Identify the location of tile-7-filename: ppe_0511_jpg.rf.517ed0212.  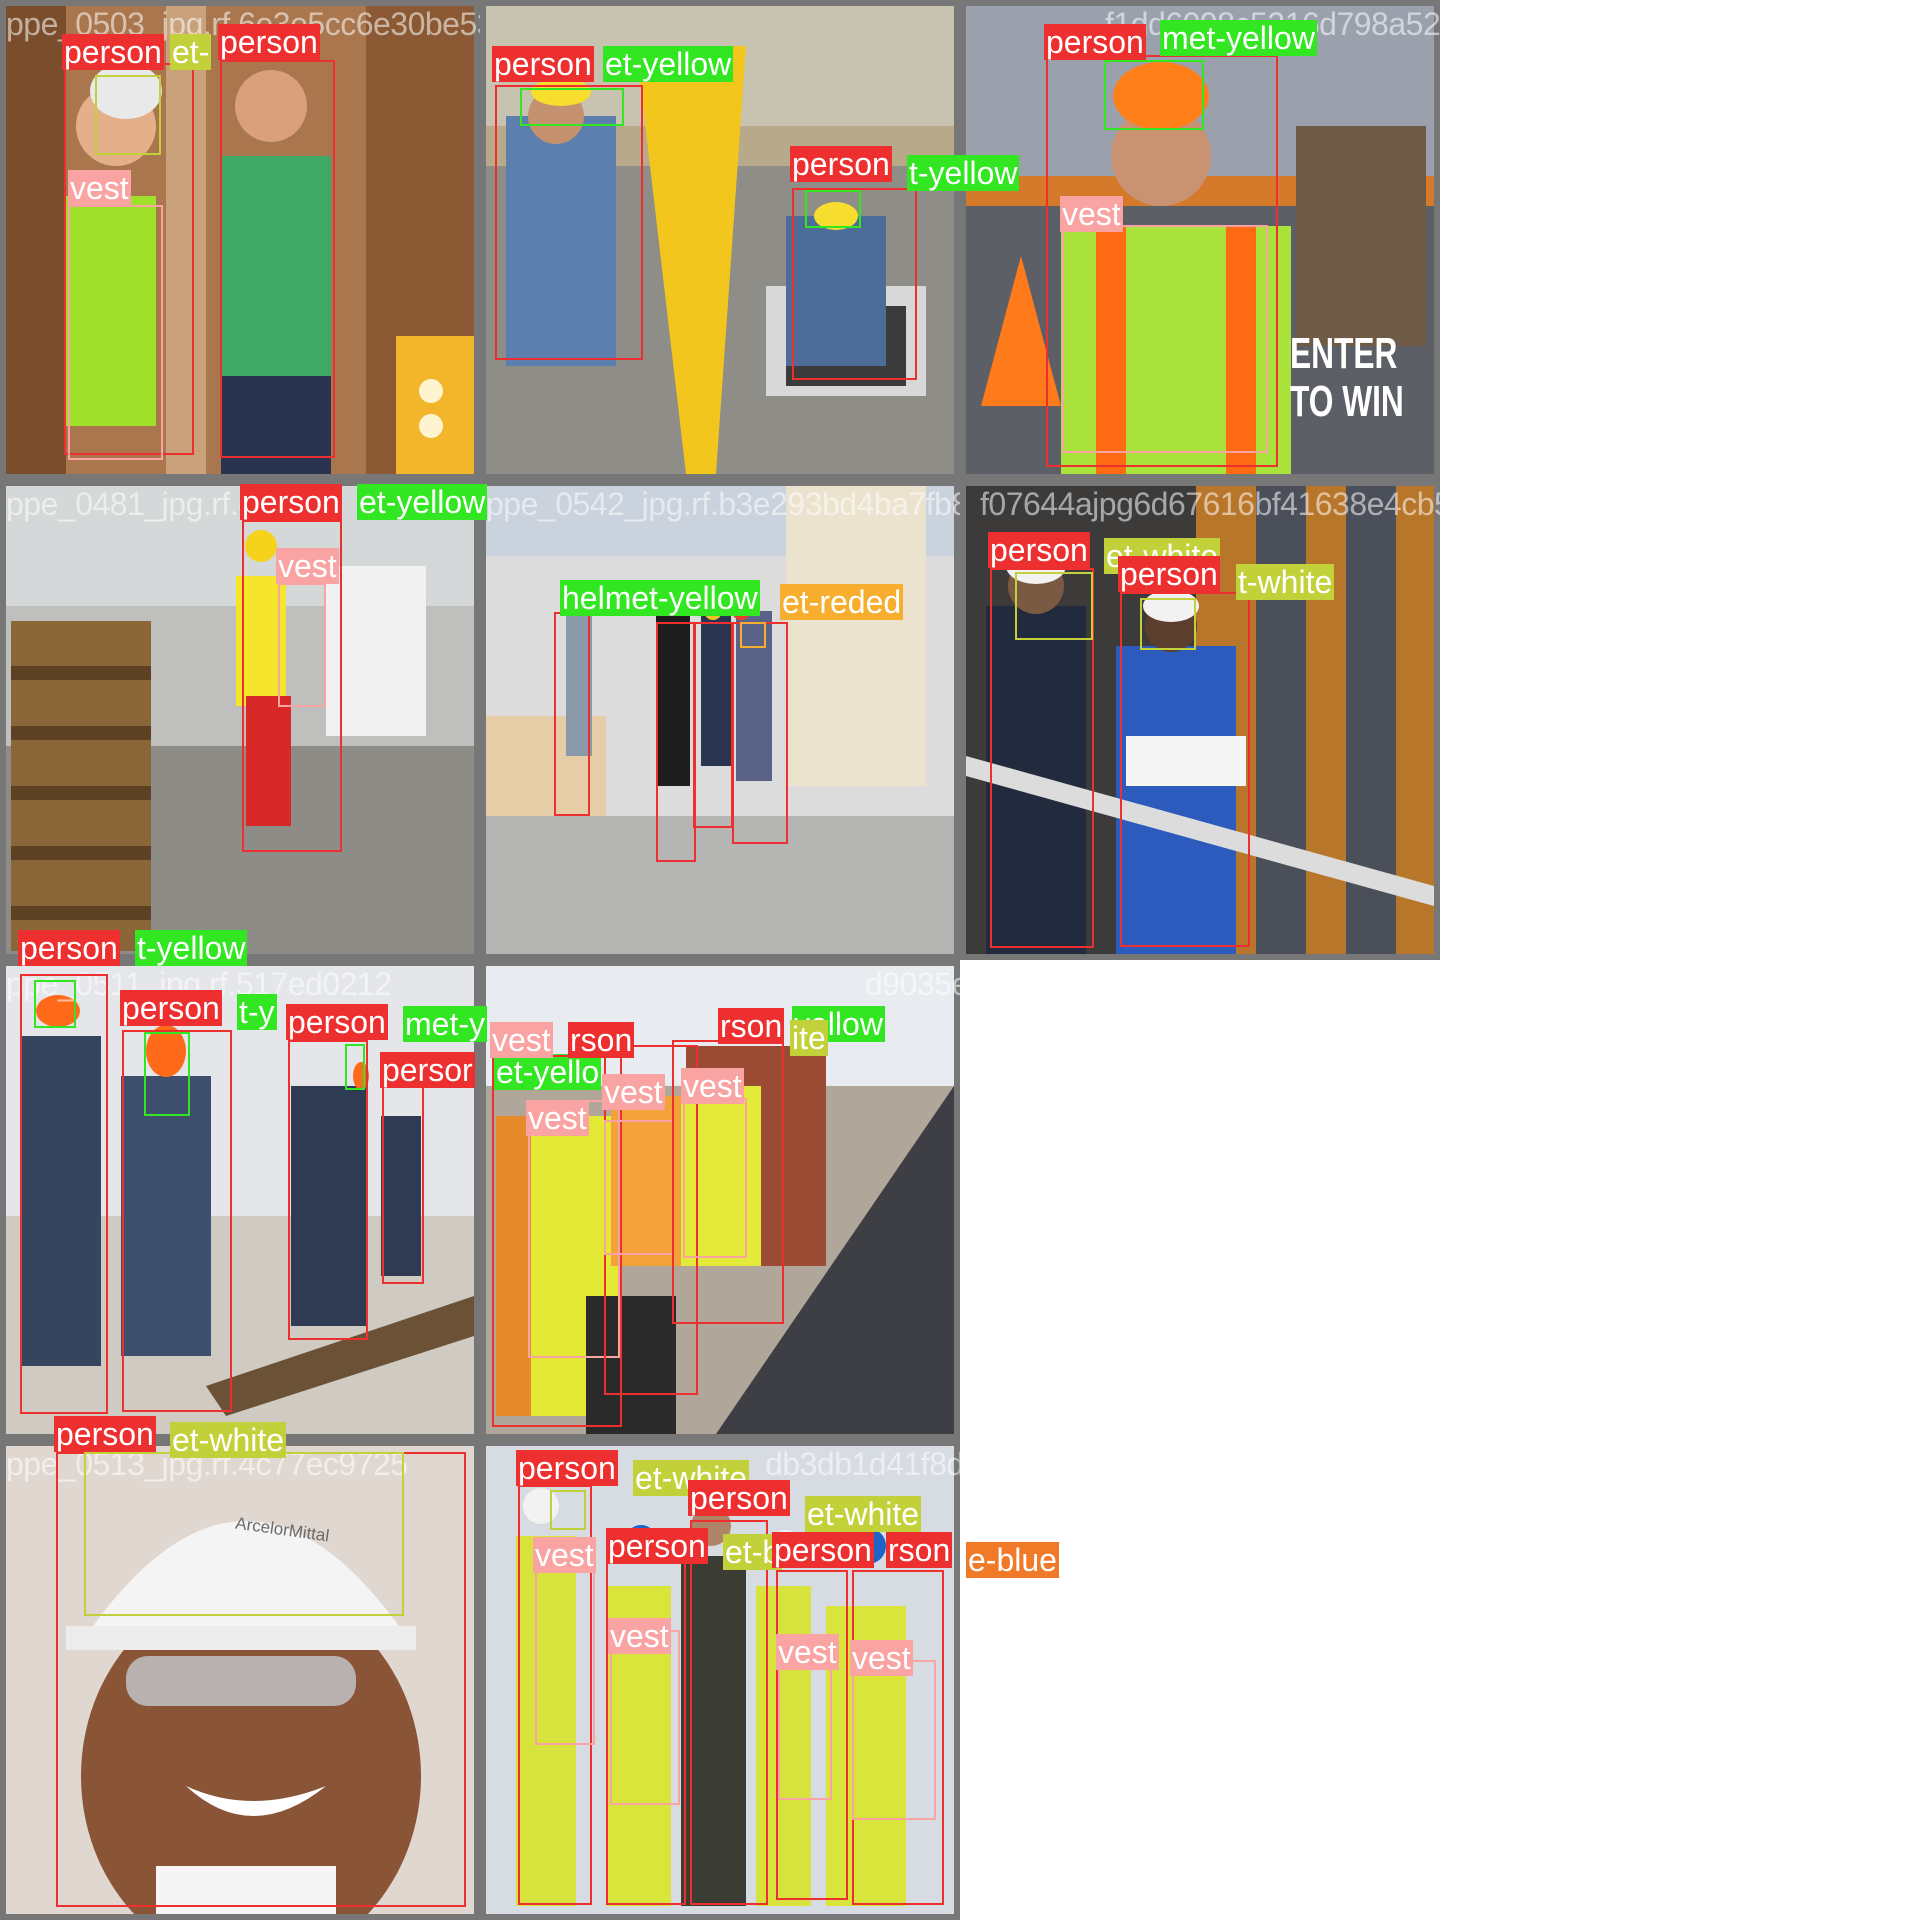
(199, 984).